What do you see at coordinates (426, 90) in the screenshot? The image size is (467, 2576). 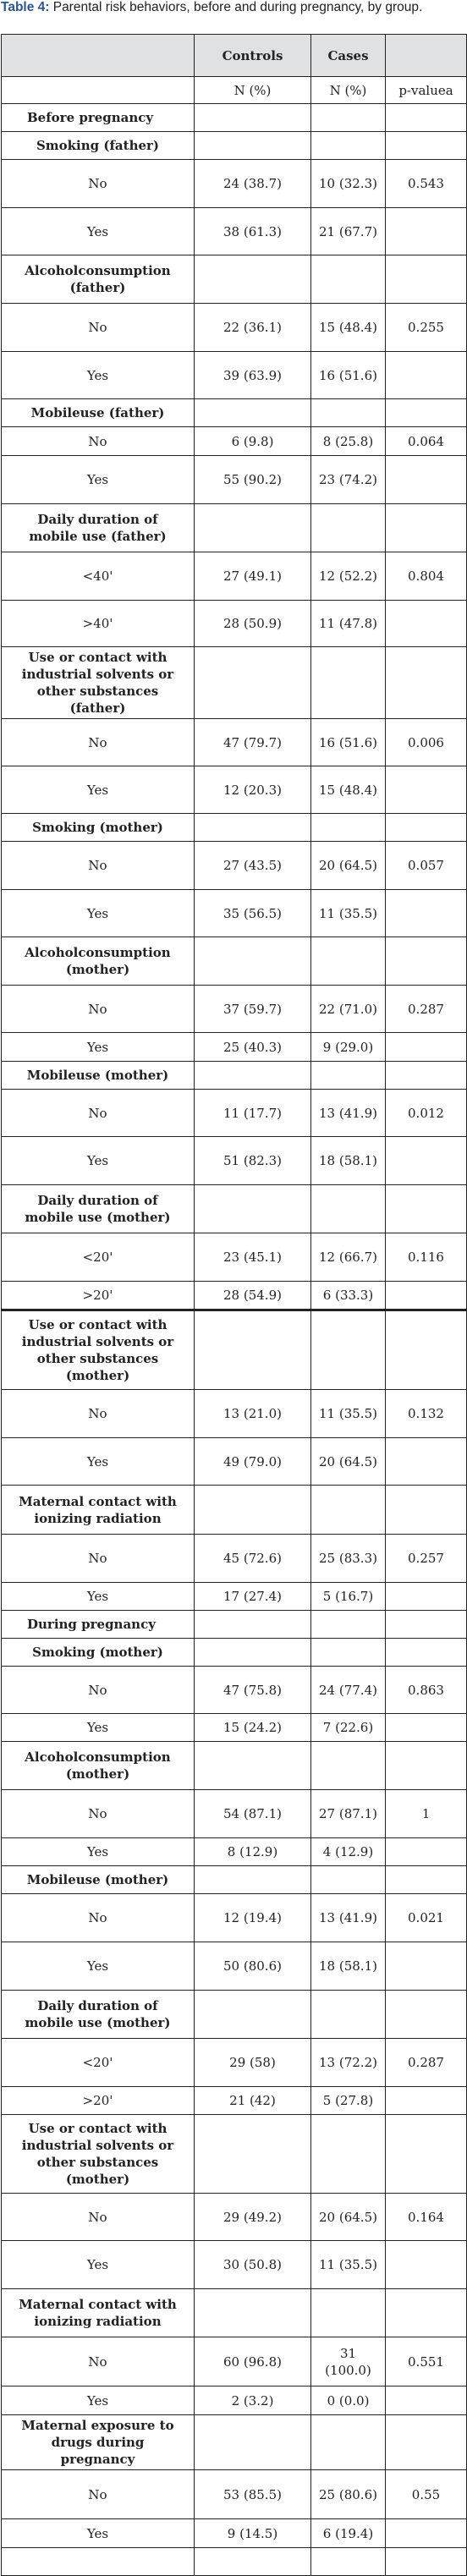 I see `units-cell-pvalue: p-valuea` at bounding box center [426, 90].